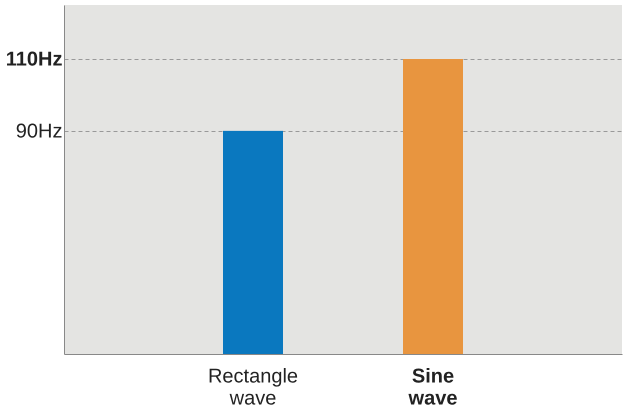 The width and height of the screenshot is (627, 413). What do you see at coordinates (433, 388) in the screenshot?
I see `x-tick-label: Sine wave` at bounding box center [433, 388].